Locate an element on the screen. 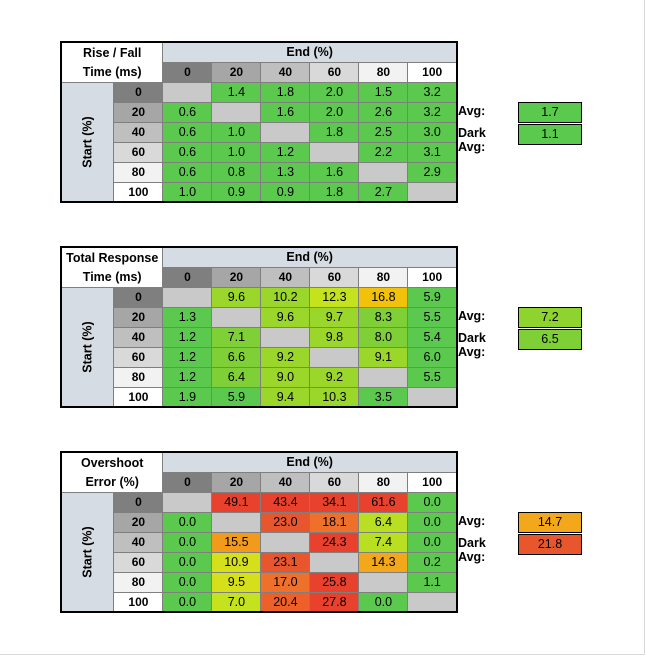  heatmap-cell: 2.9 is located at coordinates (432, 172).